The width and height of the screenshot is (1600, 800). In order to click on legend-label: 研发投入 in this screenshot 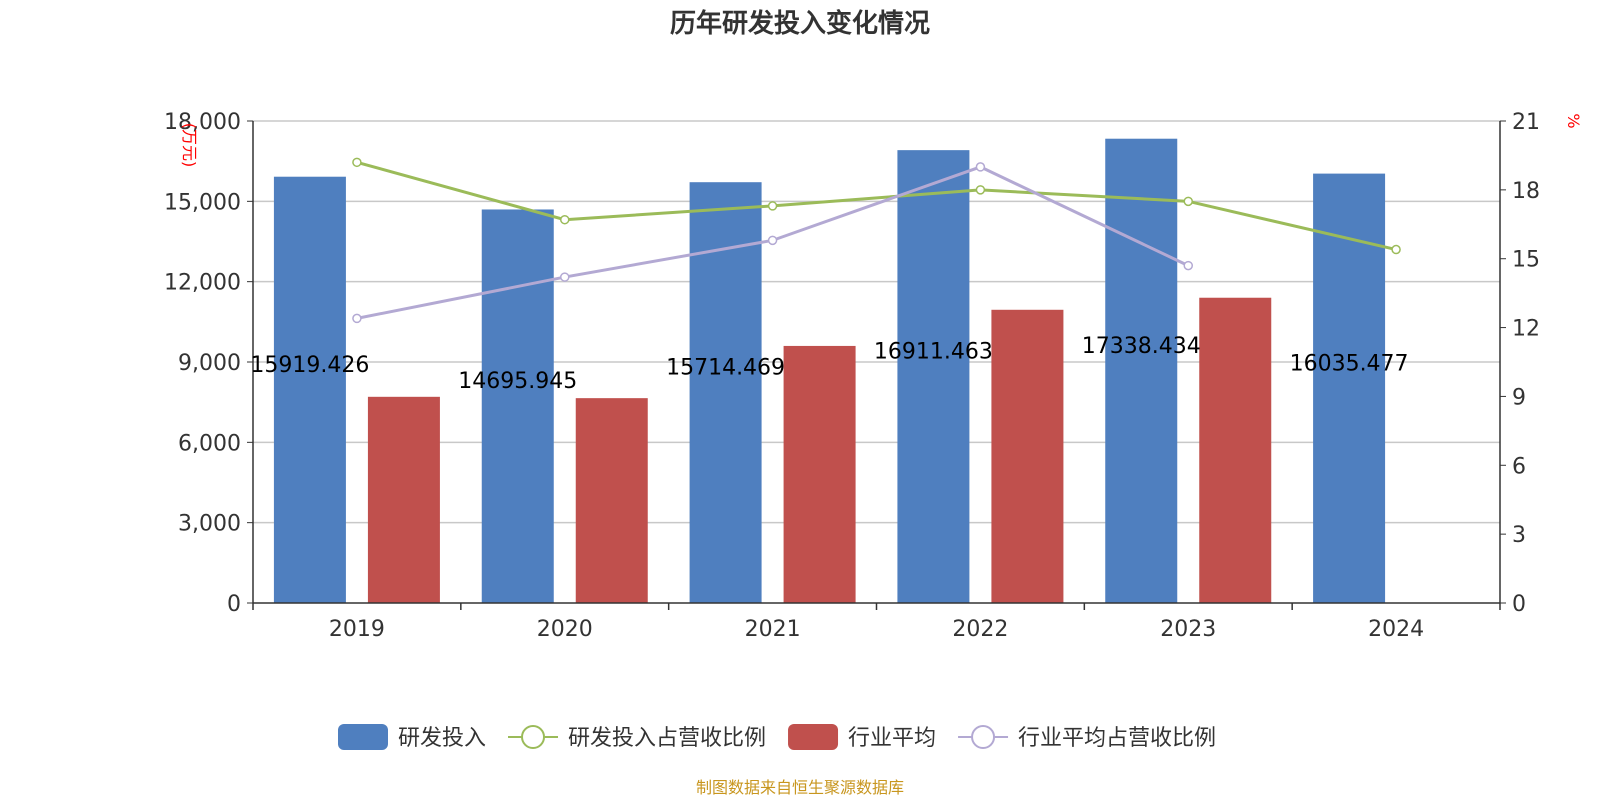, I will do `click(442, 738)`.